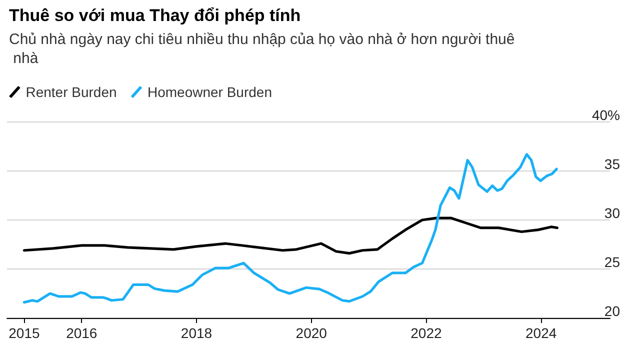 This screenshot has width=623, height=346. What do you see at coordinates (612, 262) in the screenshot?
I see `y-tick-label: 25` at bounding box center [612, 262].